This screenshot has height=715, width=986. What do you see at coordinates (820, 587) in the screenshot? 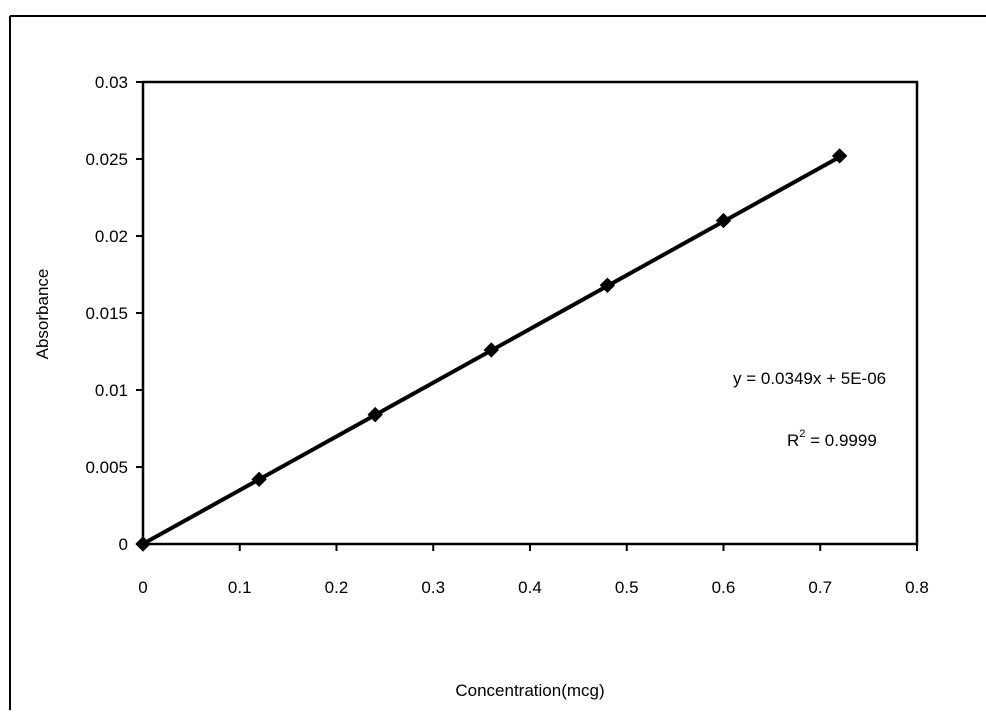
I see `x-tick-label: 0.7` at bounding box center [820, 587].